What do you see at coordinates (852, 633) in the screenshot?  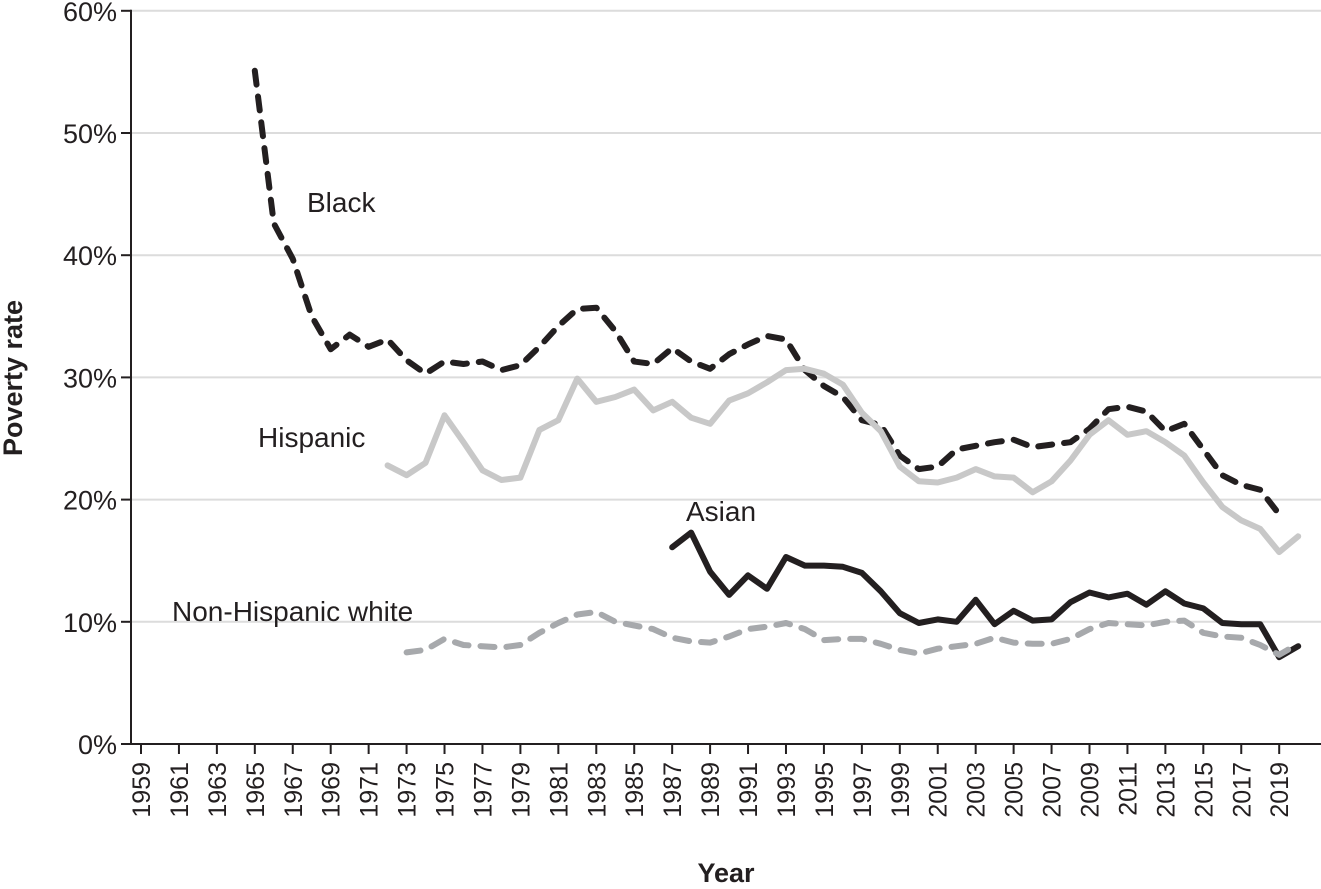 I see `series-line-non-hispanic-white` at bounding box center [852, 633].